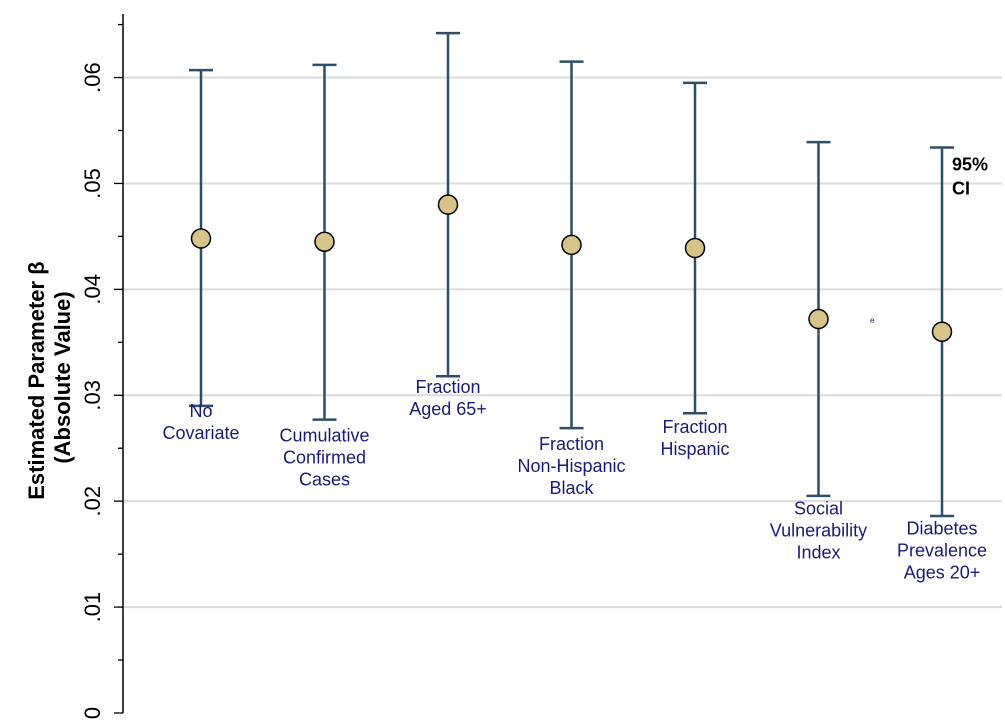 Image resolution: width=1005 pixels, height=721 pixels. I want to click on category-label-line: Ages 20+, so click(942, 573).